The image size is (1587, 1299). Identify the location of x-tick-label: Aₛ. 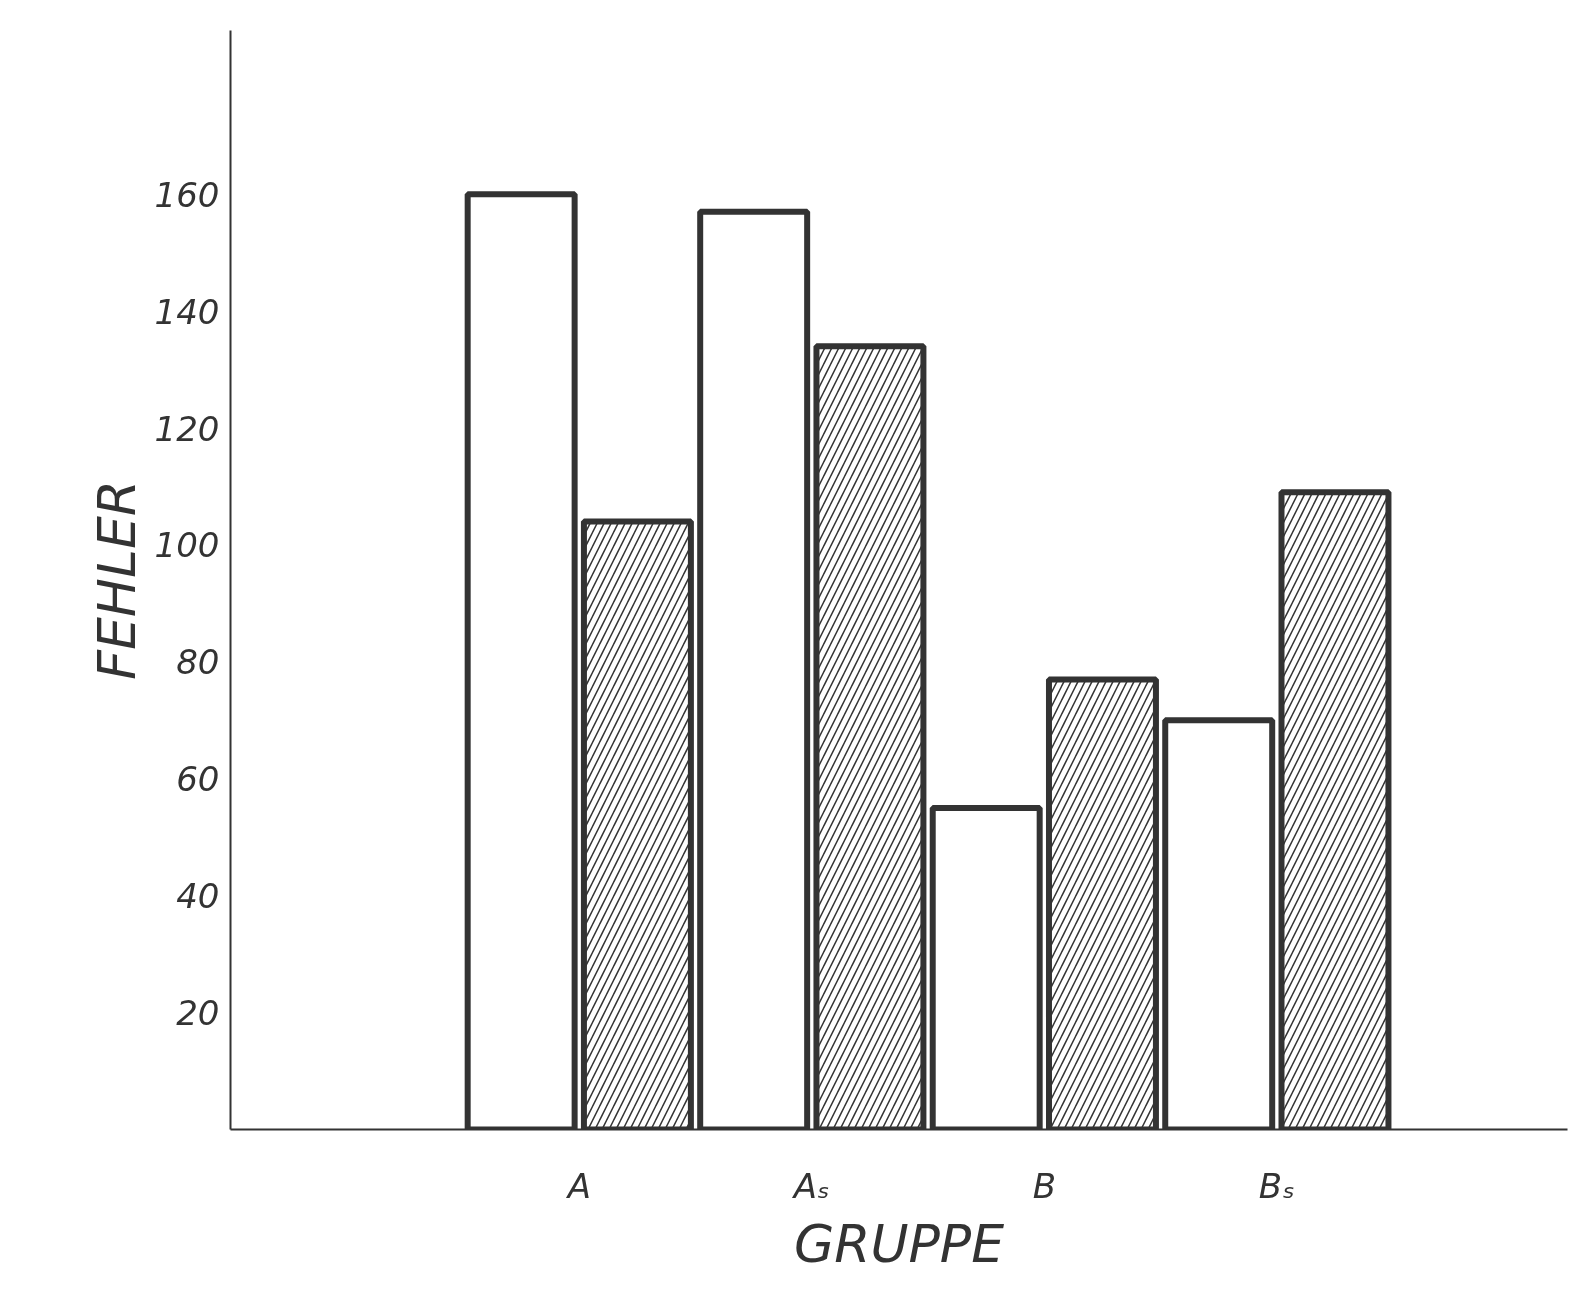
(810, 1185).